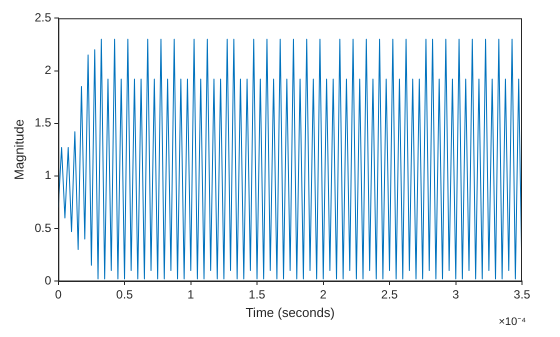 Image resolution: width=560 pixels, height=337 pixels. Describe the element at coordinates (18, 149) in the screenshot. I see `y-axis-title: Magnitude` at that location.